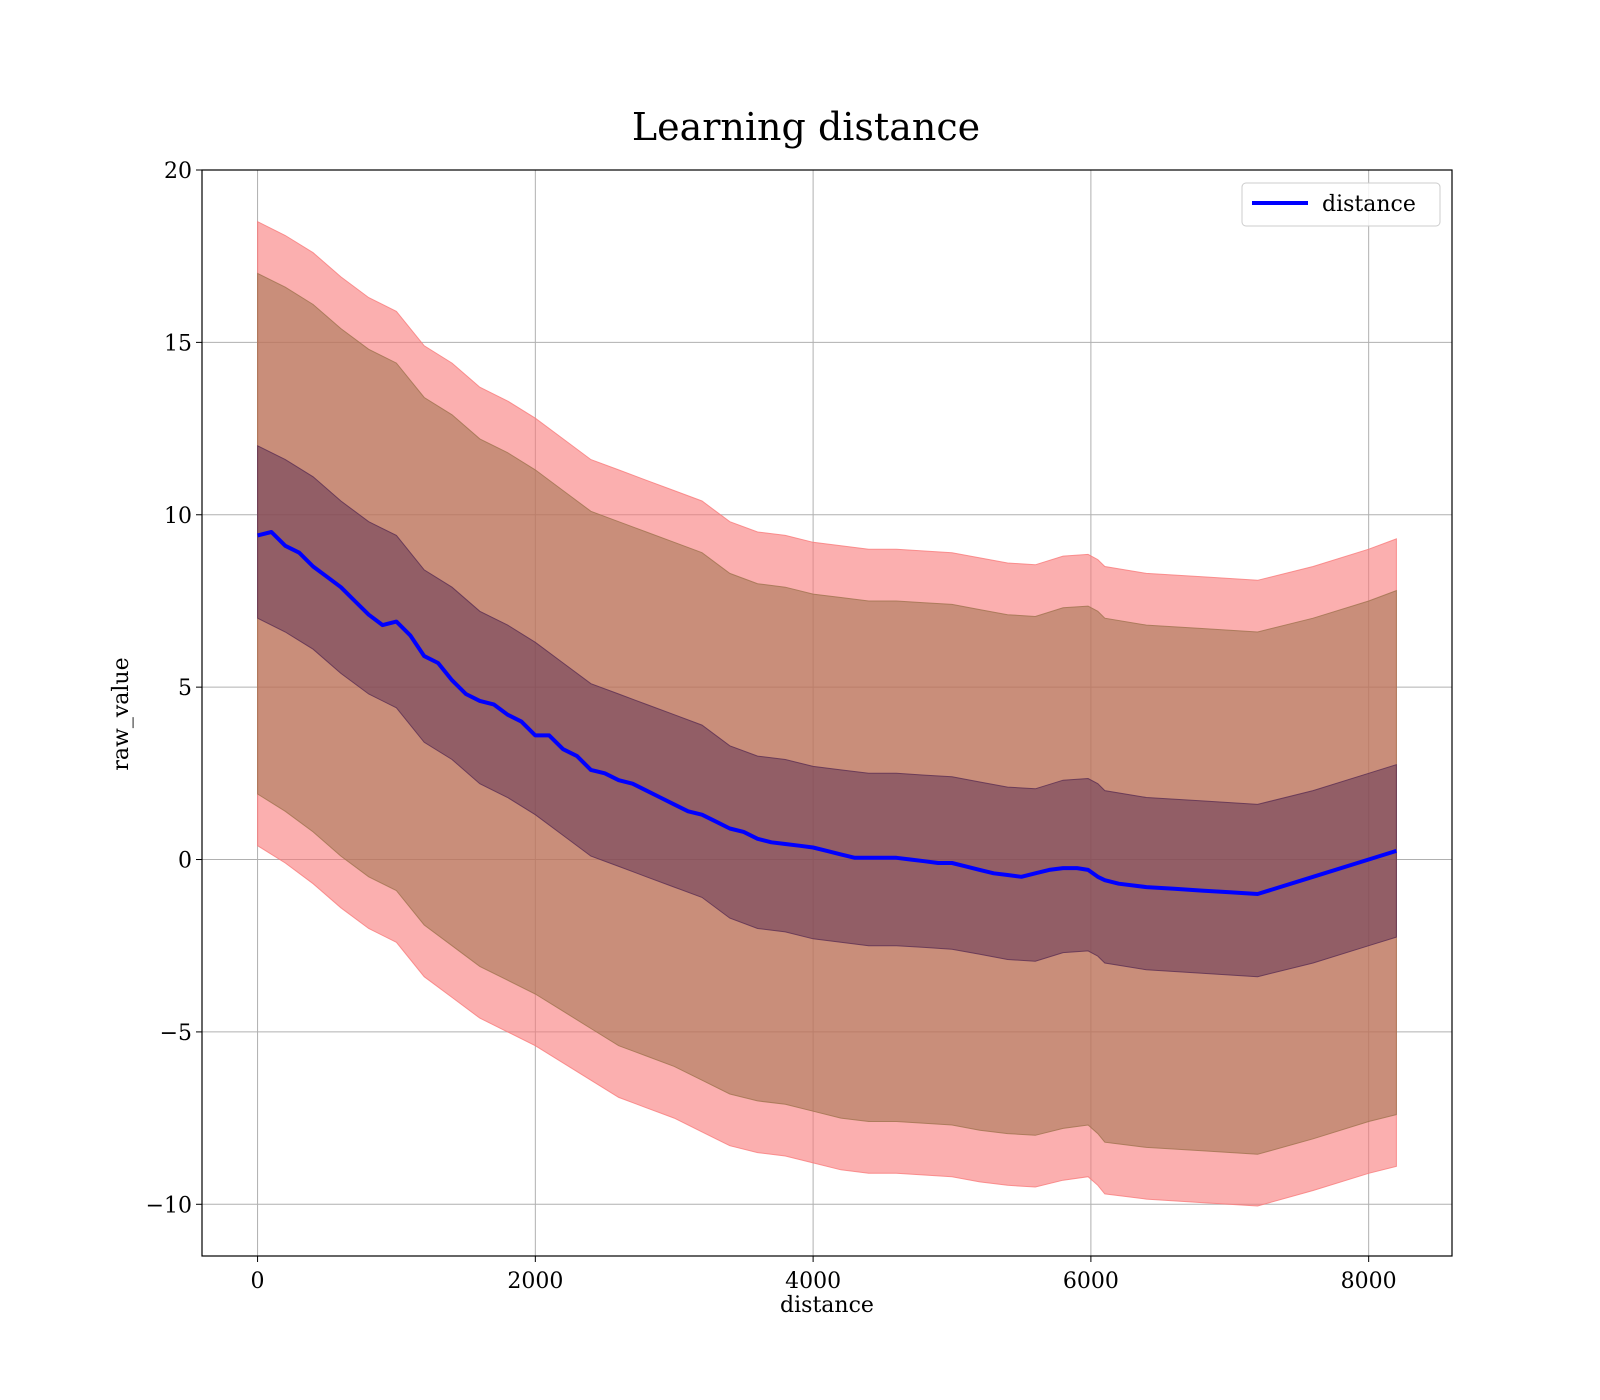 The image size is (1600, 1400). I want to click on legend-box, so click(1341, 204).